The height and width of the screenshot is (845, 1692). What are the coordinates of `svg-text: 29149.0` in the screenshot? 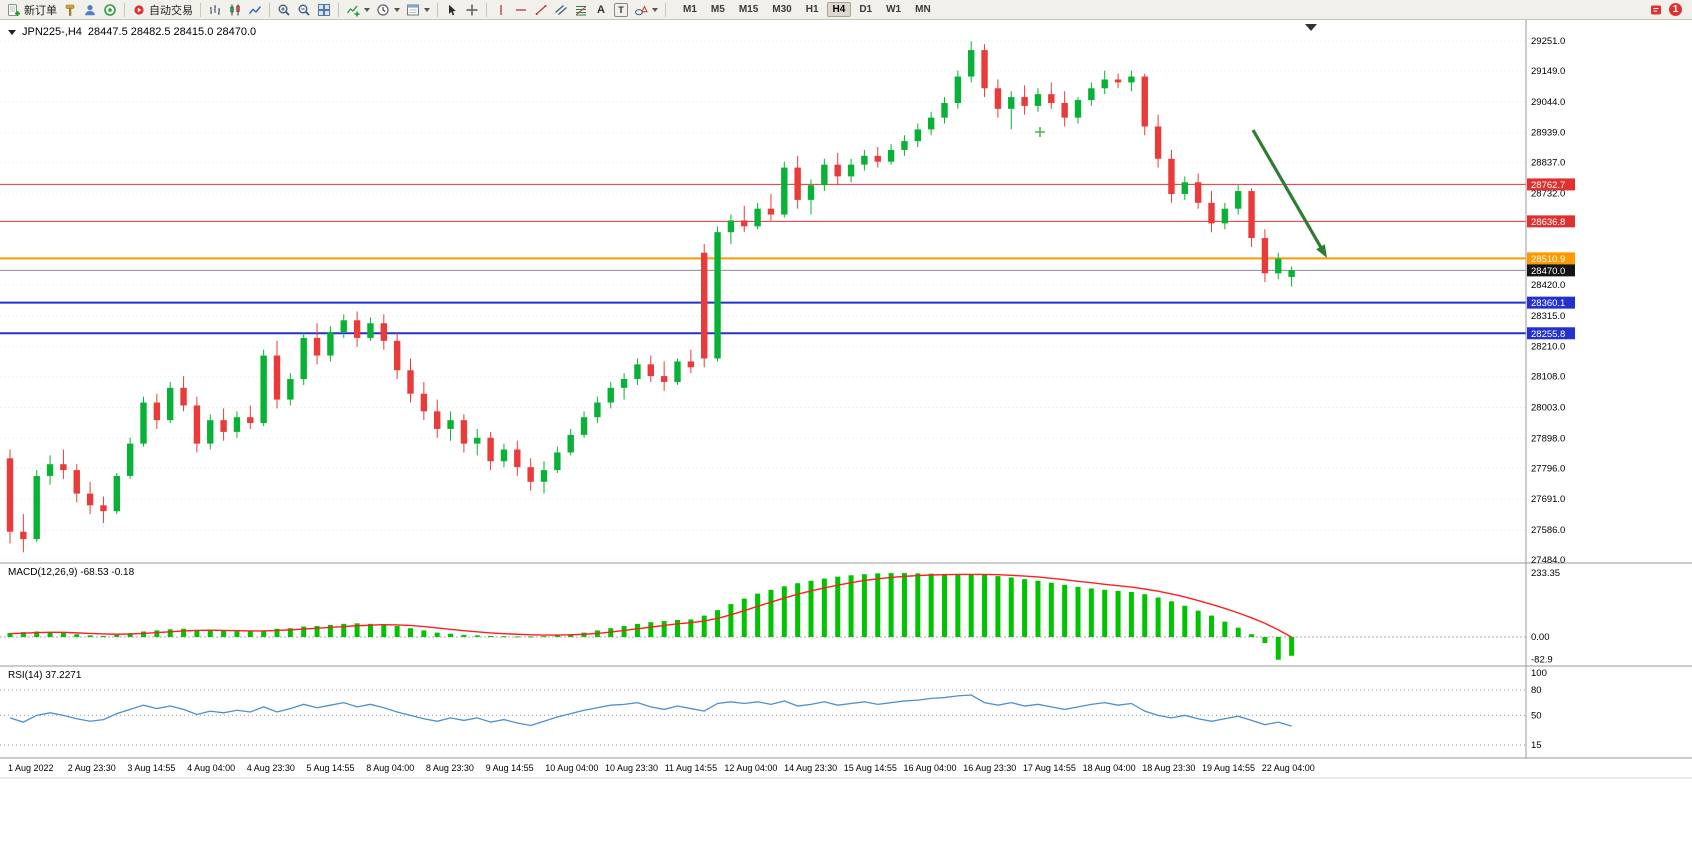 It's located at (1548, 71).